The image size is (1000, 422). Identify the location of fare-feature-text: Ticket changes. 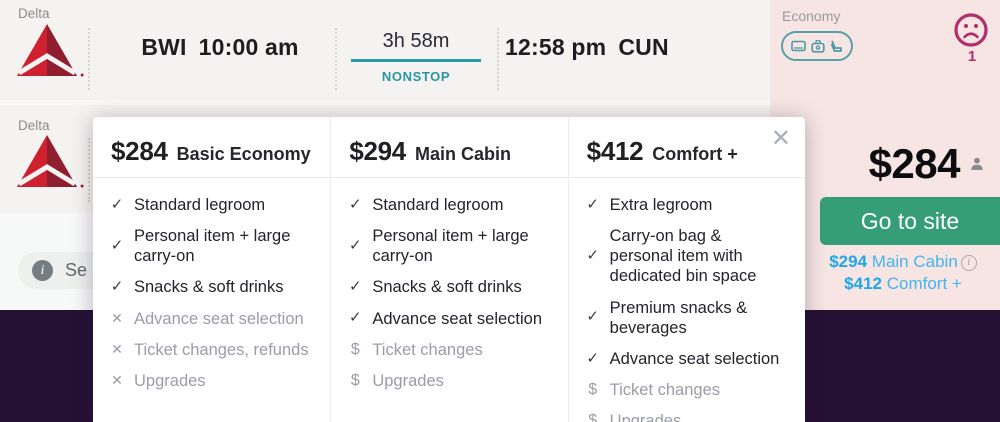
(427, 349).